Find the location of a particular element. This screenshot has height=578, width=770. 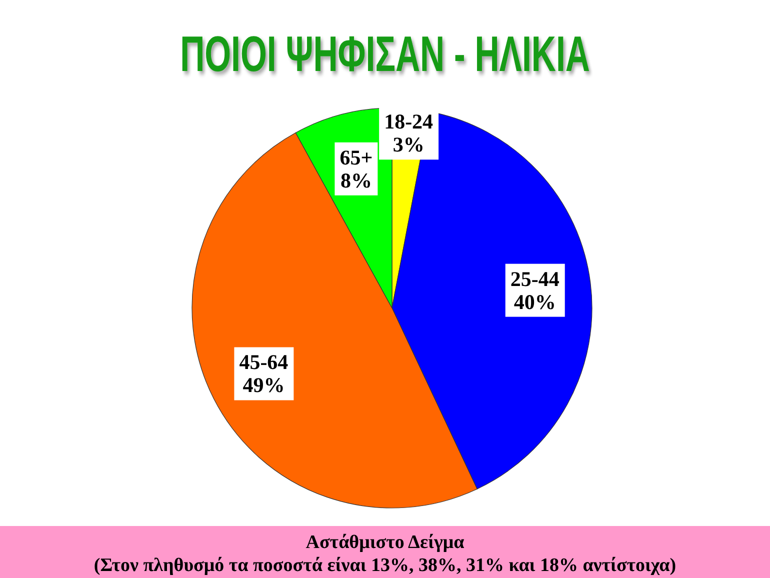

text: Αστάθμιστο Δείγμα is located at coordinates (385, 542).